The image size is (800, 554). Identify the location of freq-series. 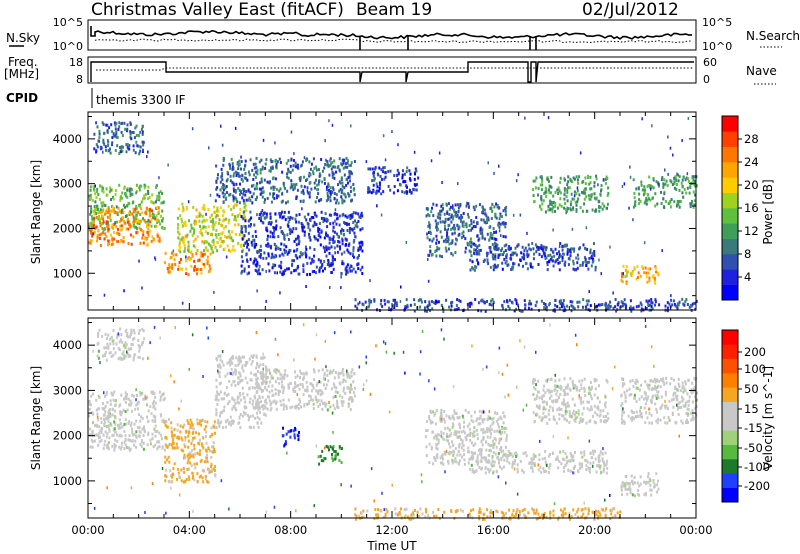
(392, 72).